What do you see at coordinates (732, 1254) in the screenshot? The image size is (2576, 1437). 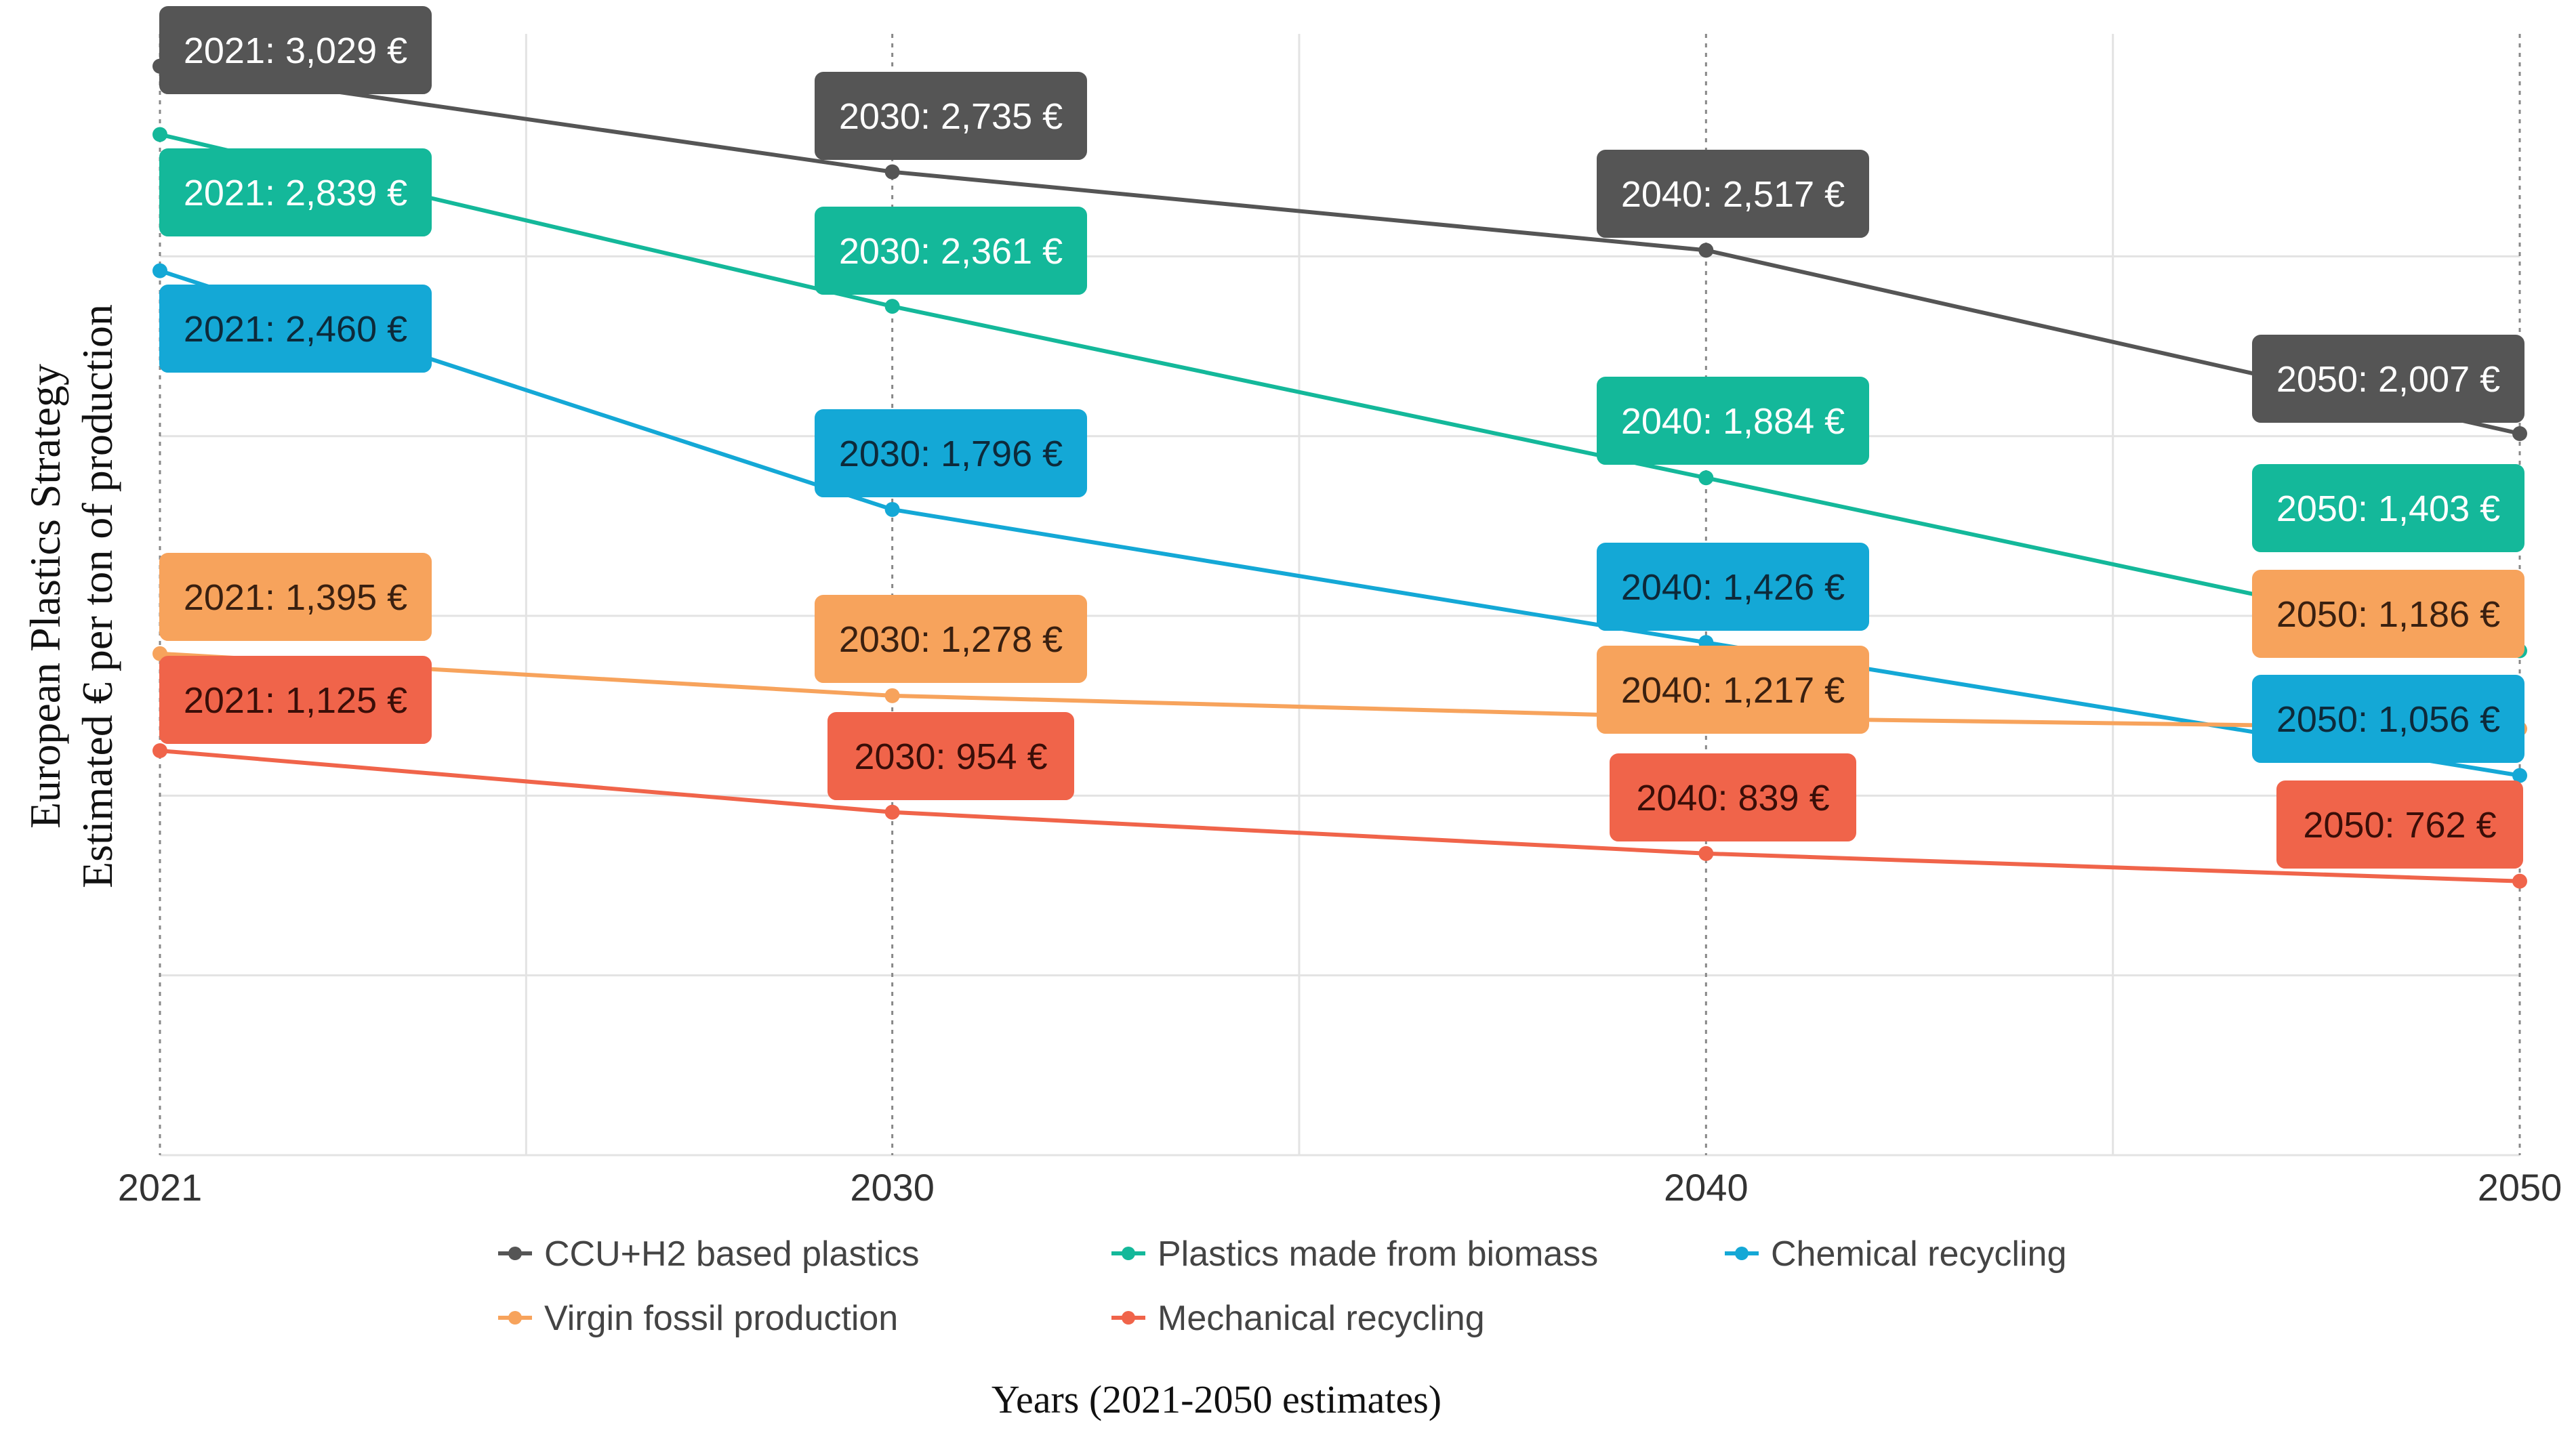 I see `legend-label: CCU+H2 based plastics` at bounding box center [732, 1254].